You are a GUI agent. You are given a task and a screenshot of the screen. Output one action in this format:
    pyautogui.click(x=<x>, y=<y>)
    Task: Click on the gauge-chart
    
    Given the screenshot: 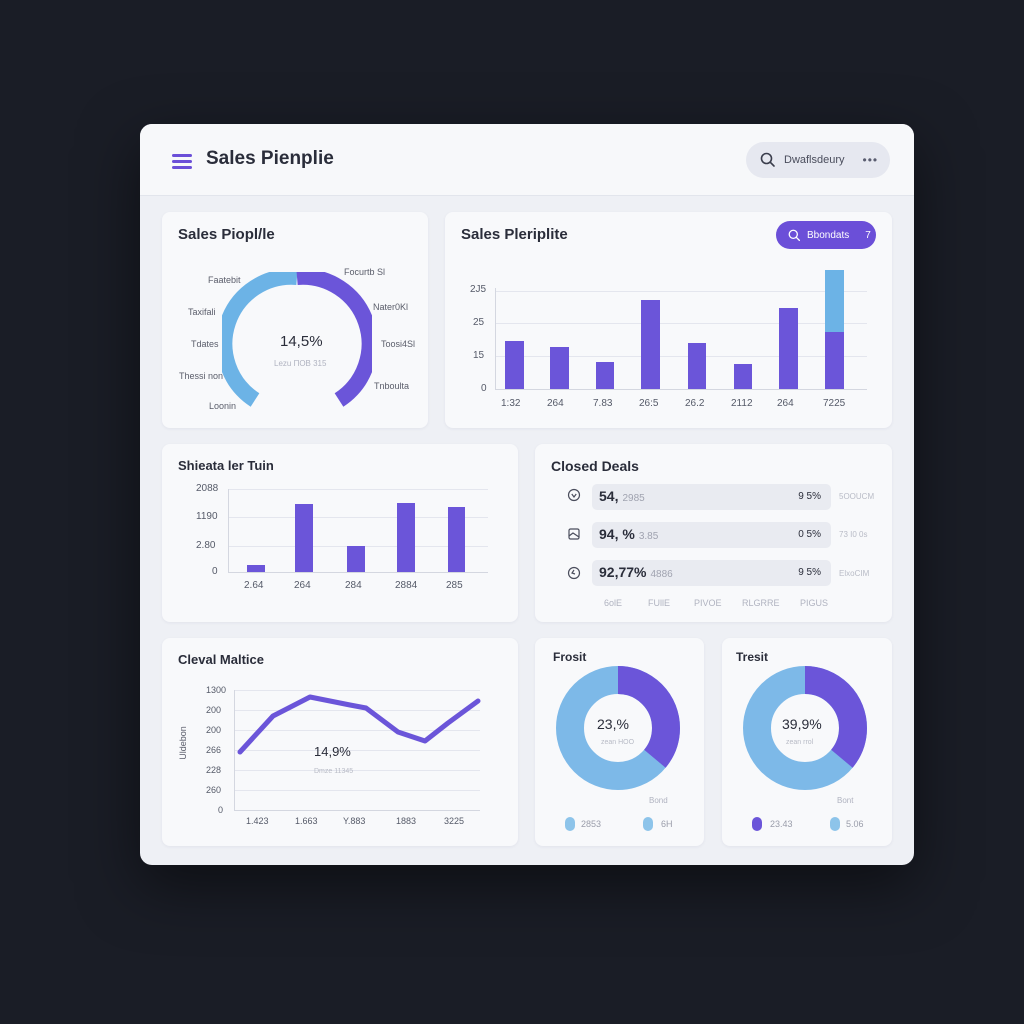 What is the action you would take?
    pyautogui.click(x=297, y=339)
    